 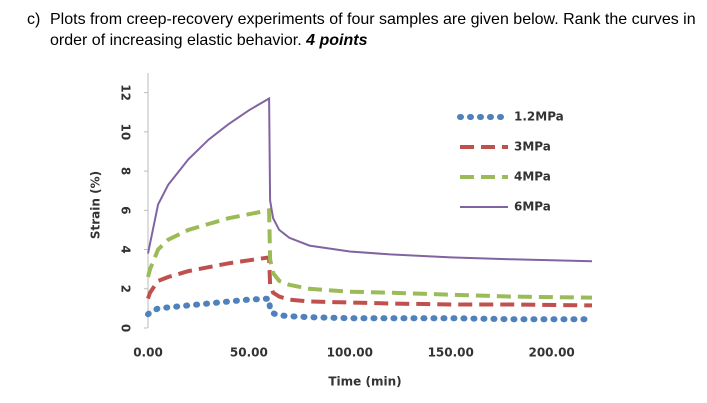 I want to click on y-tick-label: 4, so click(x=126, y=249).